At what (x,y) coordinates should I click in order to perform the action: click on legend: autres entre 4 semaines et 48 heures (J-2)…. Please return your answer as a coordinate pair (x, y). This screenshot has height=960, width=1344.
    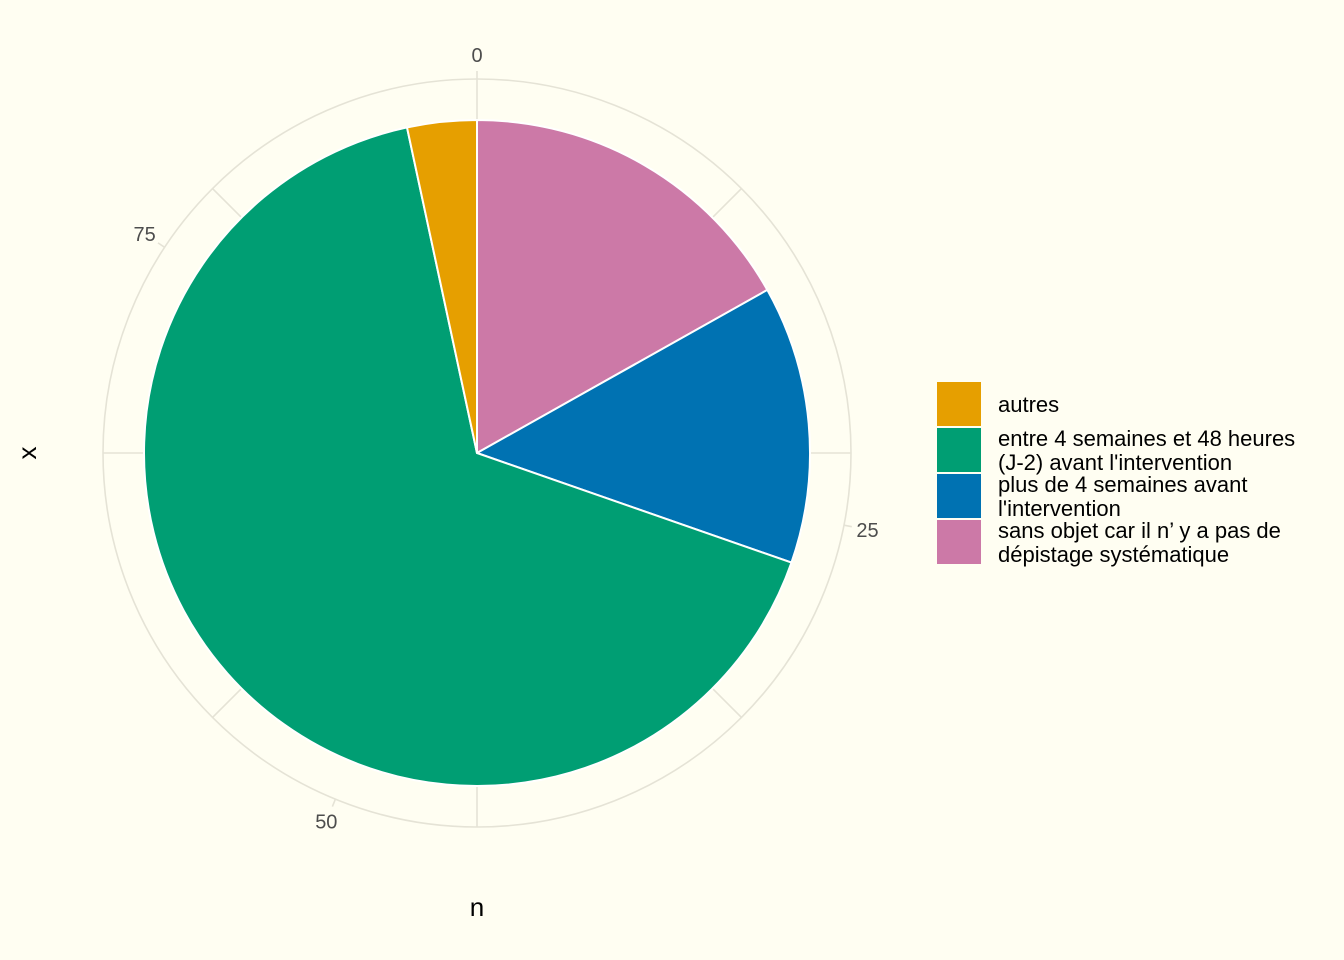
    Looking at the image, I should click on (1116, 474).